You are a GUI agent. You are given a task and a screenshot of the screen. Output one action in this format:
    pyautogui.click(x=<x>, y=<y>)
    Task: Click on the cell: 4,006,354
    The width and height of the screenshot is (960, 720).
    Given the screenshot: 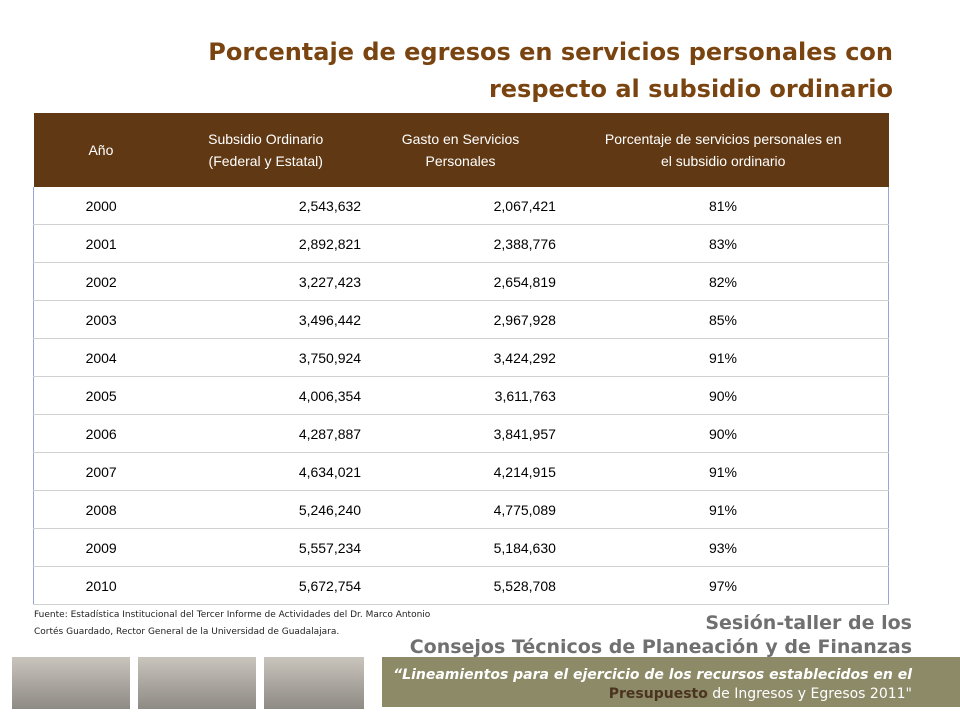 What is the action you would take?
    pyautogui.click(x=266, y=395)
    